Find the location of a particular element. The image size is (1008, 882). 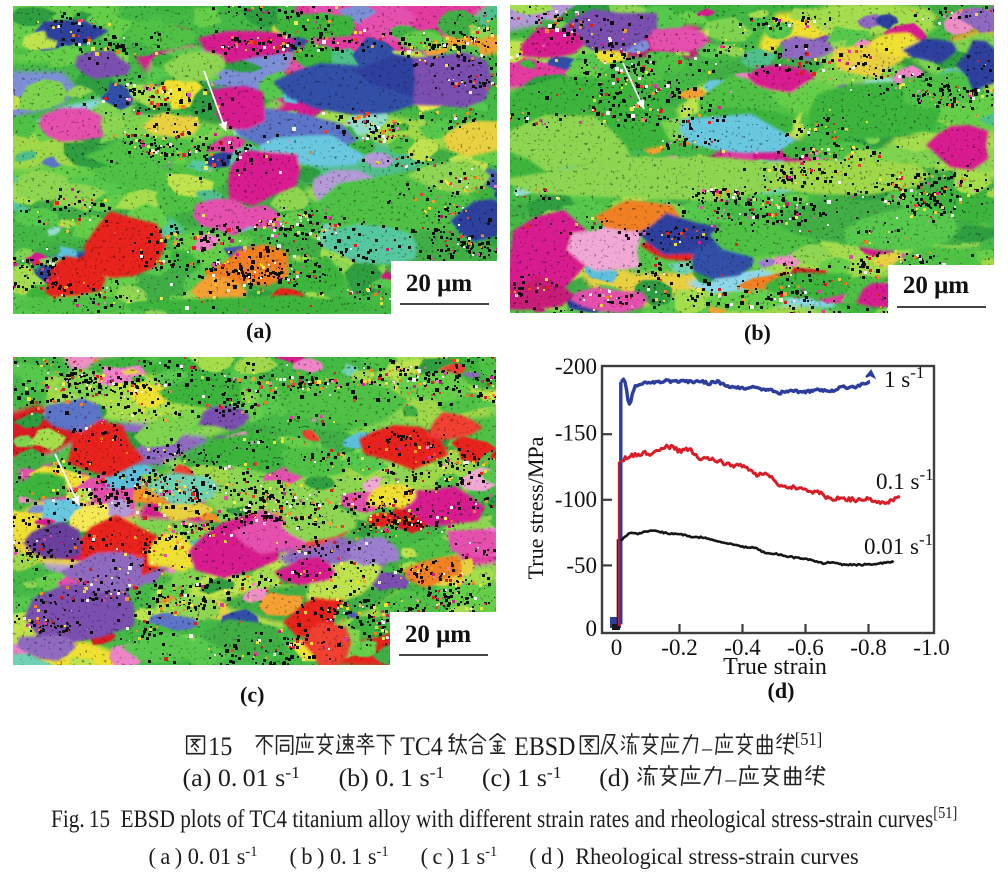

svg-text: -200 is located at coordinates (576, 366).